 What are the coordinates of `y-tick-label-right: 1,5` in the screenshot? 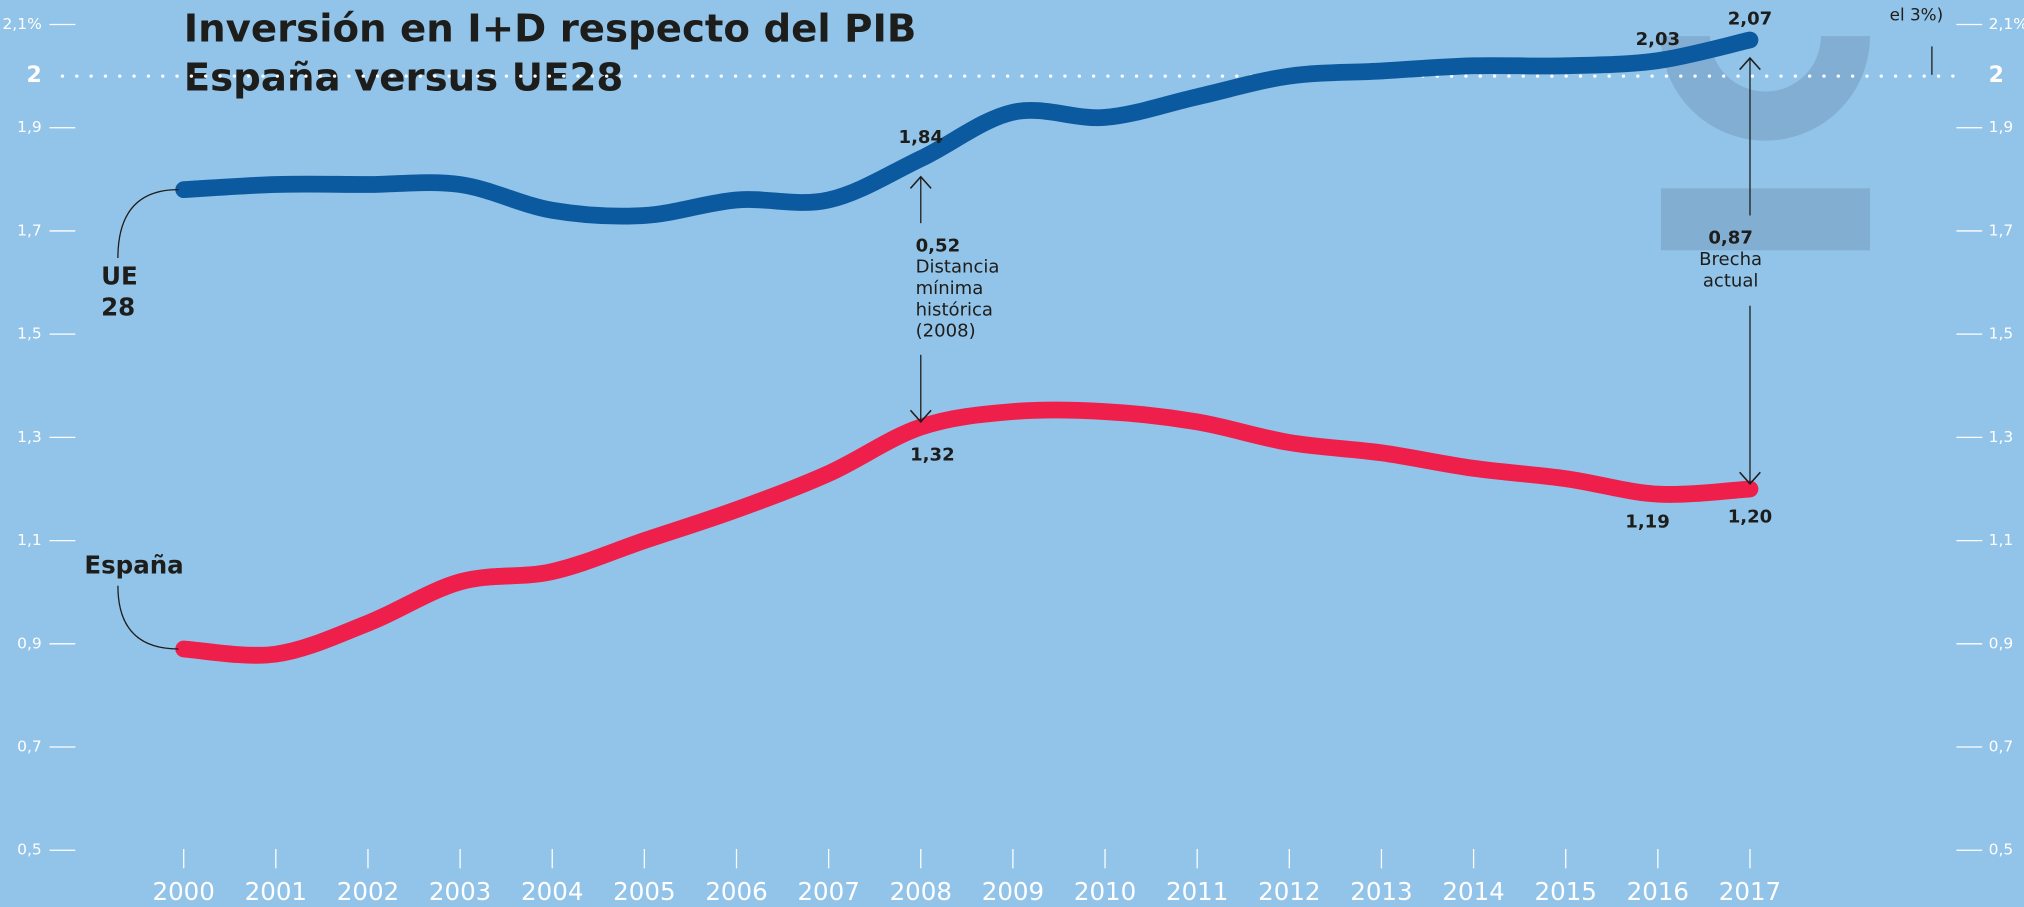 It's located at (2001, 334).